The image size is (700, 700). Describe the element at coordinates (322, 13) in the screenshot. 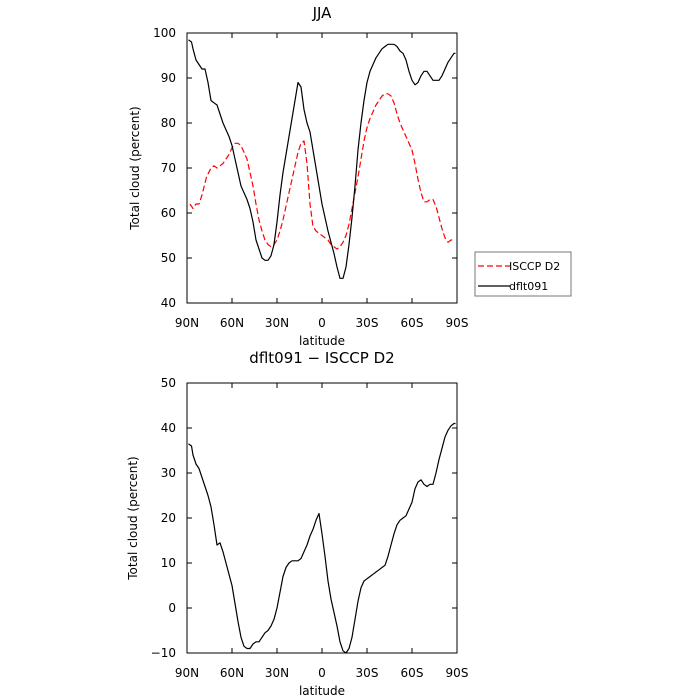

I see `chart-title: JJA` at that location.